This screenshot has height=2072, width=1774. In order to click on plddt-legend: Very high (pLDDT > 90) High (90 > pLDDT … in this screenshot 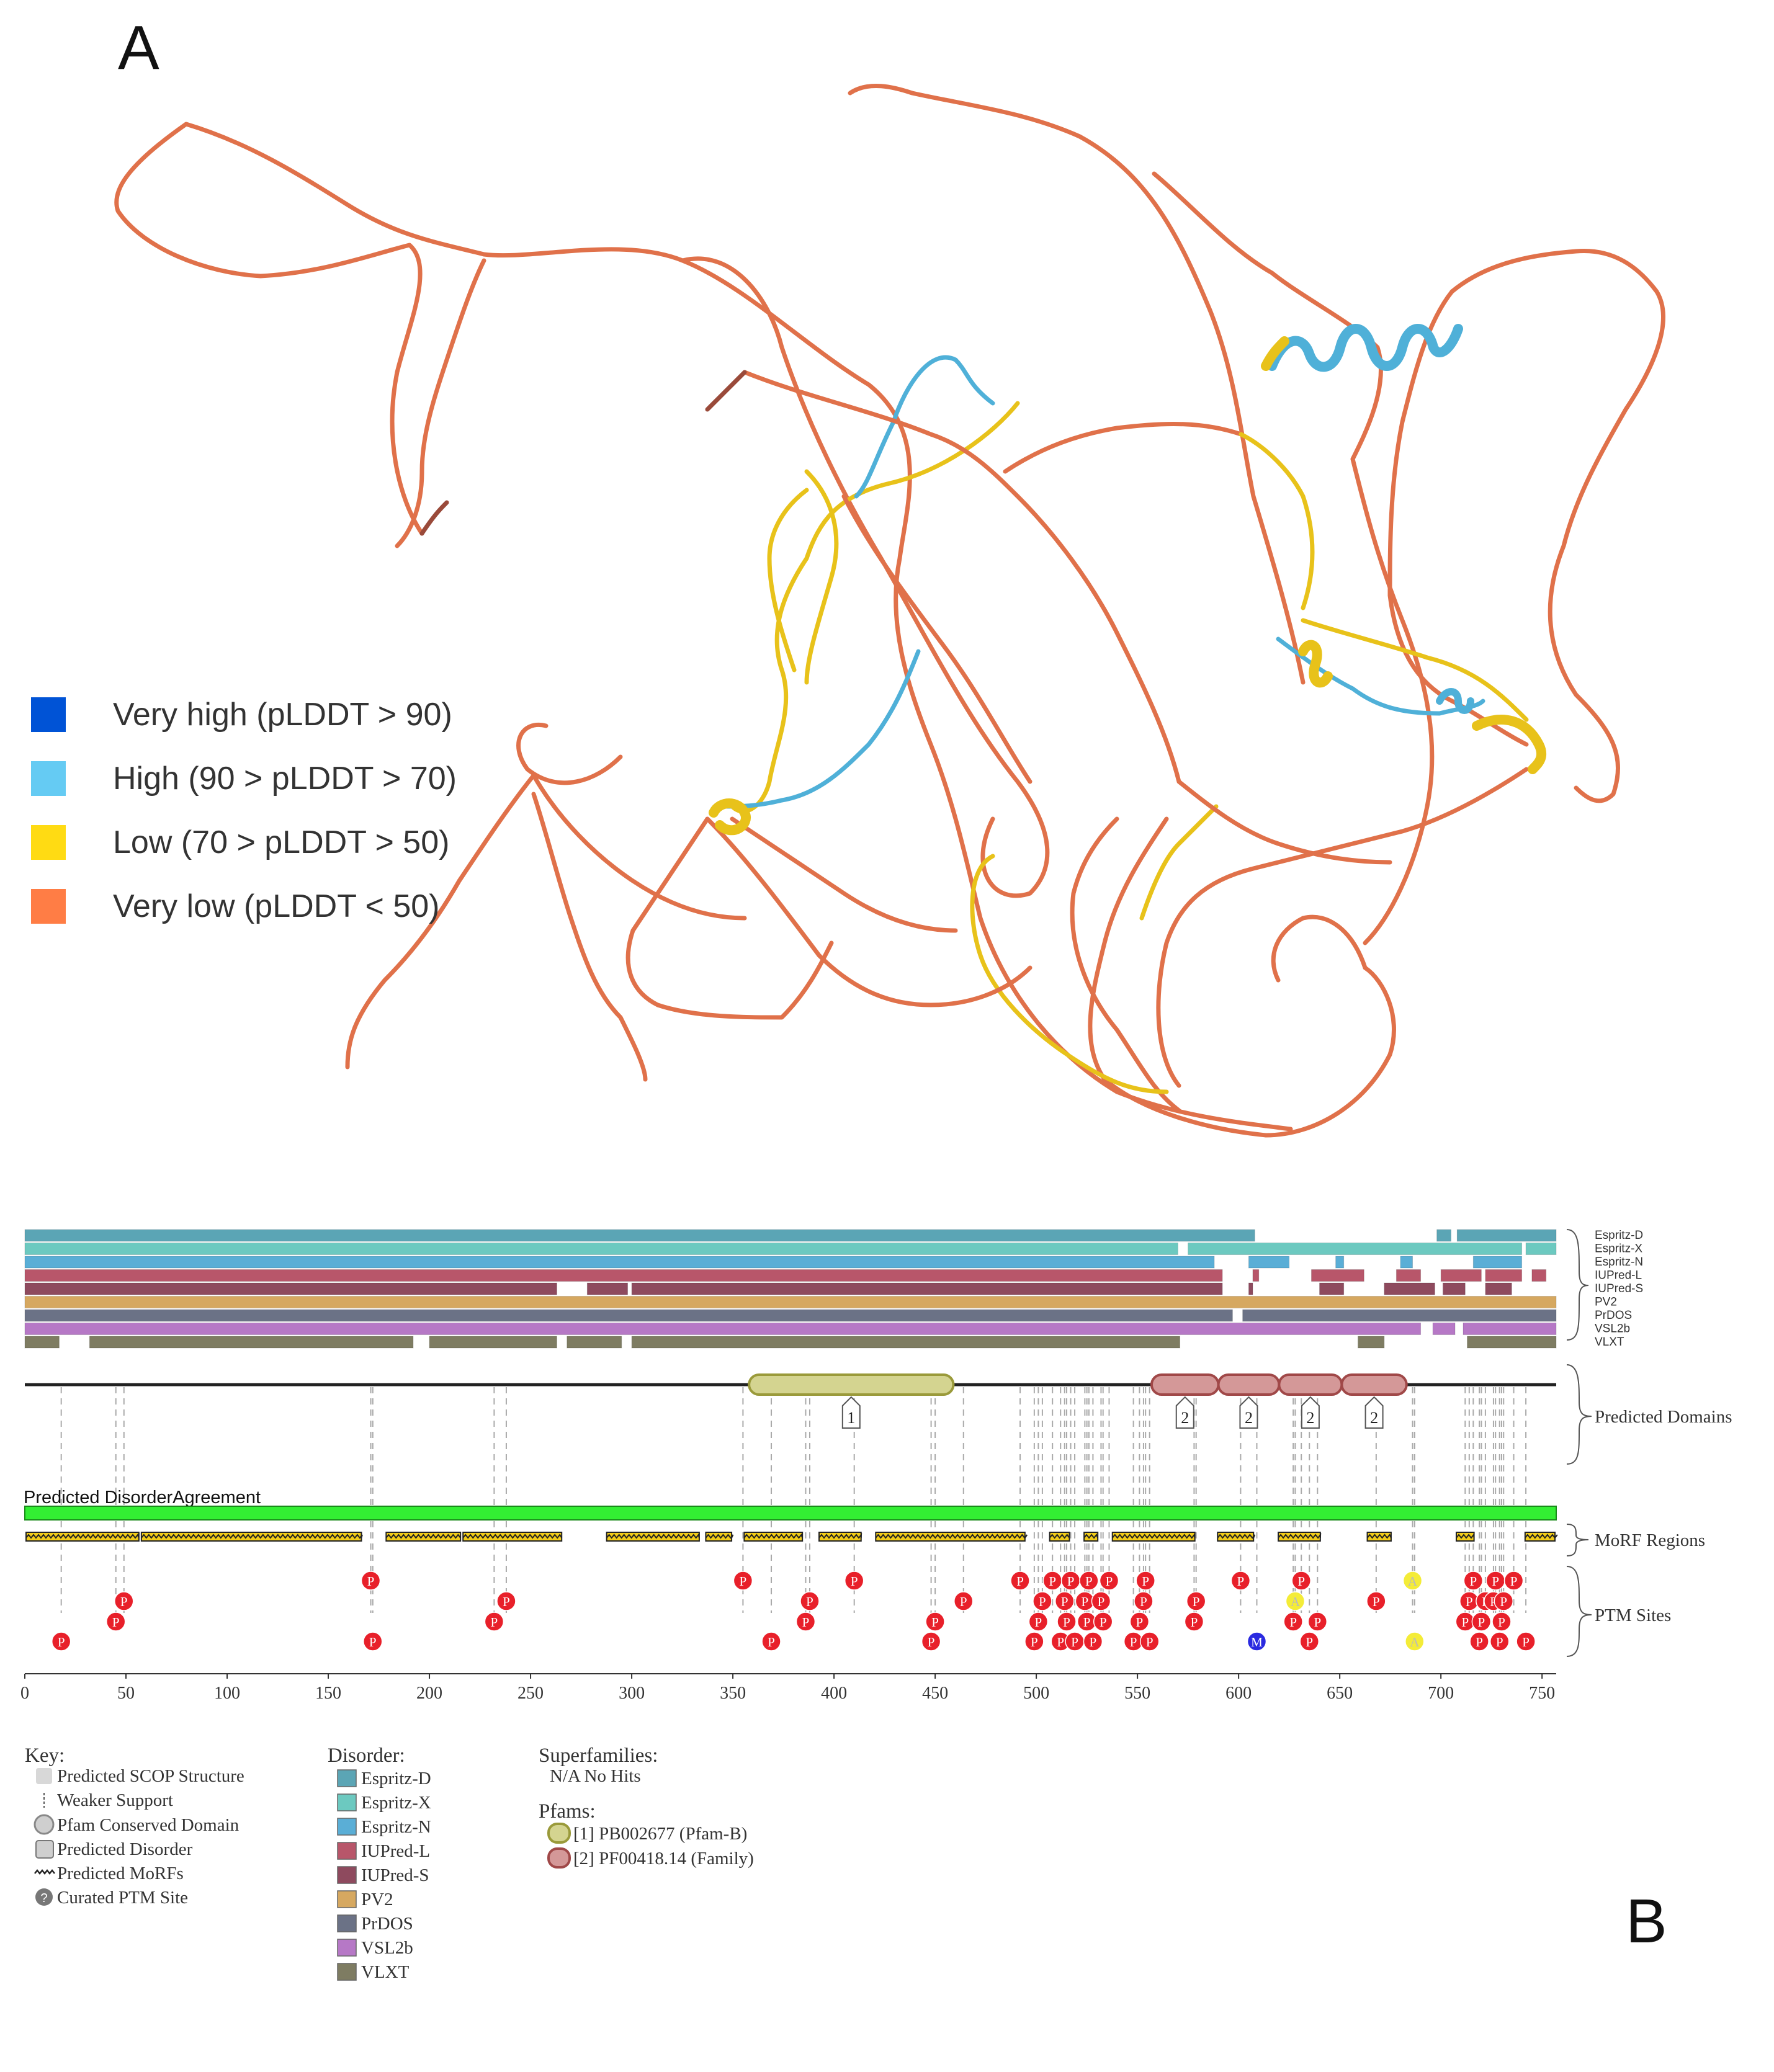, I will do `click(244, 810)`.